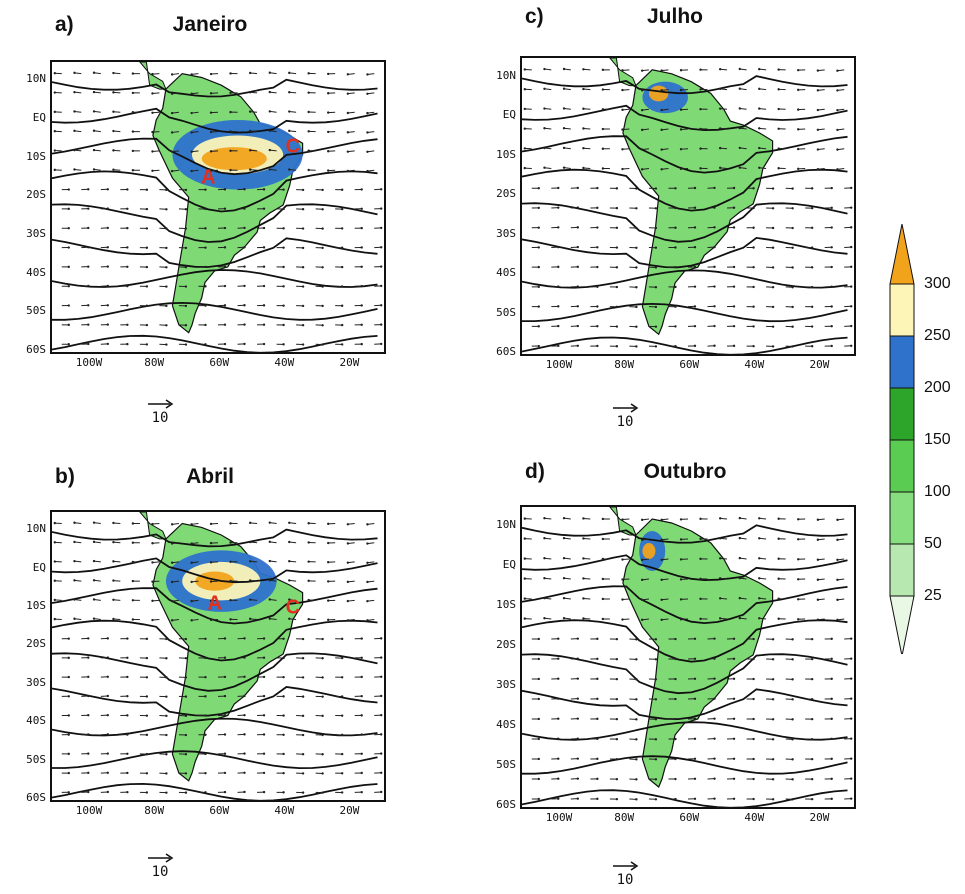  I want to click on reference-vector-value: 10, so click(625, 422).